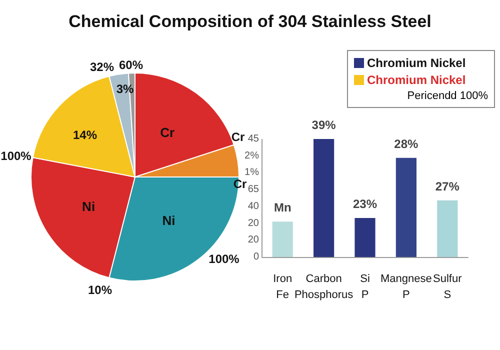  What do you see at coordinates (252, 172) in the screenshot?
I see `text: 1%` at bounding box center [252, 172].